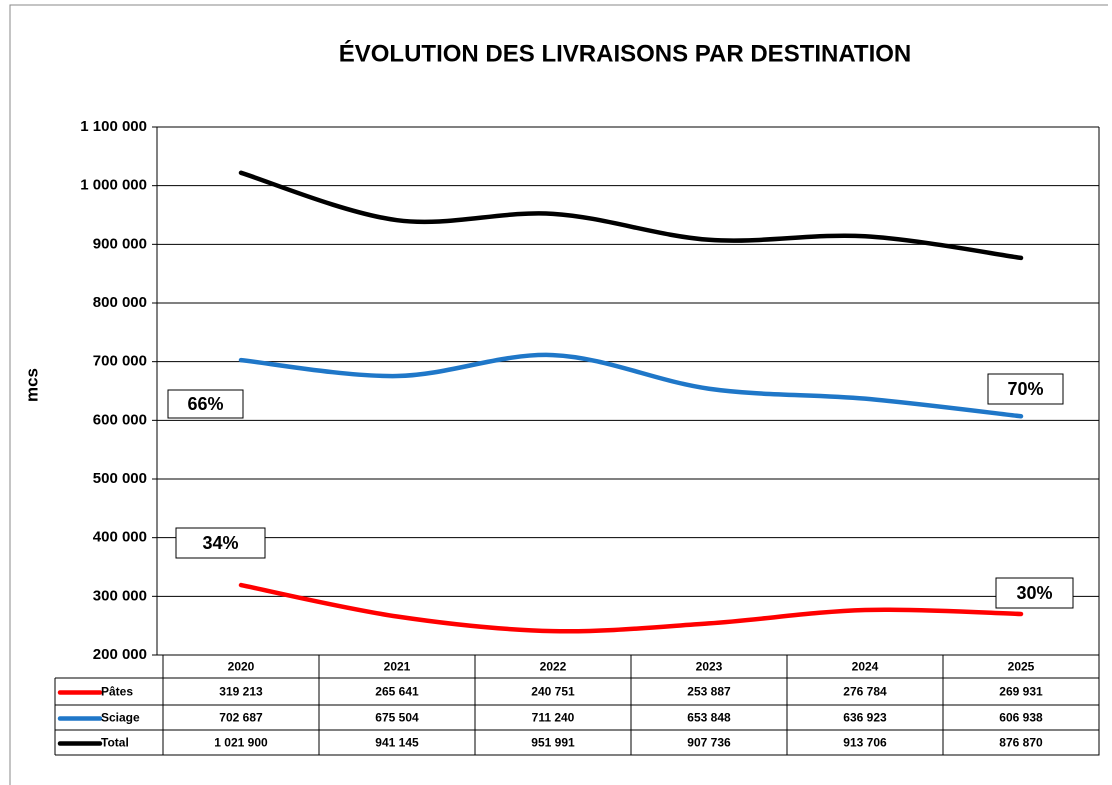 The height and width of the screenshot is (785, 1112). I want to click on table-value: 269 931, so click(1021, 692).